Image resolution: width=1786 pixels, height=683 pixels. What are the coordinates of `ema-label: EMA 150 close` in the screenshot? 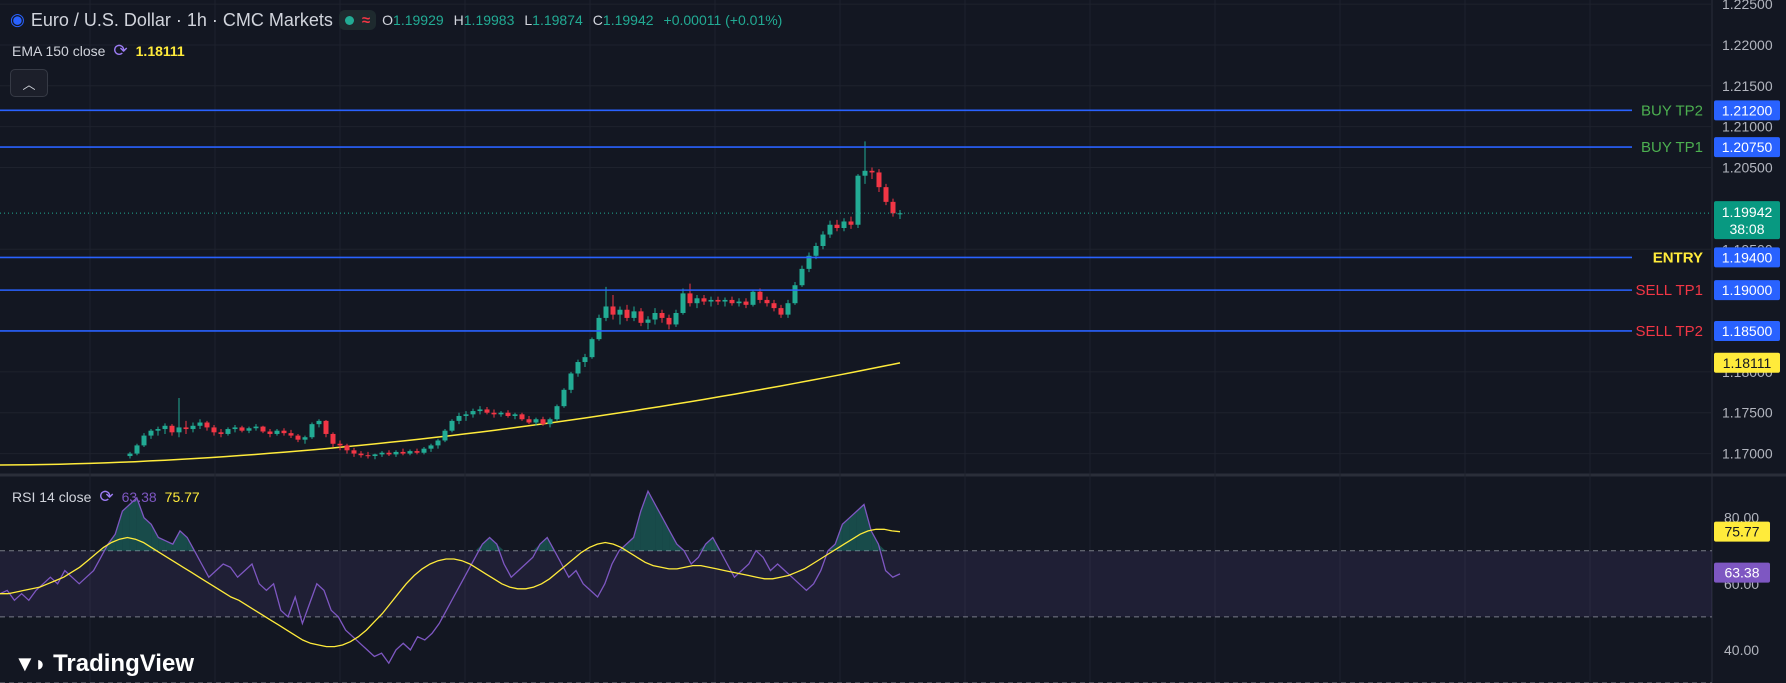 It's located at (59, 51).